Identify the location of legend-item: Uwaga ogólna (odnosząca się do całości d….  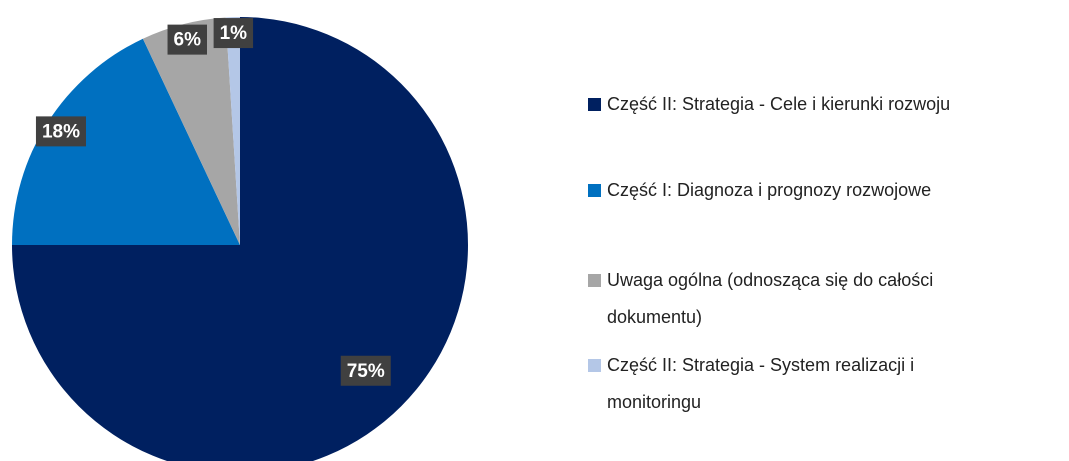
(778, 299).